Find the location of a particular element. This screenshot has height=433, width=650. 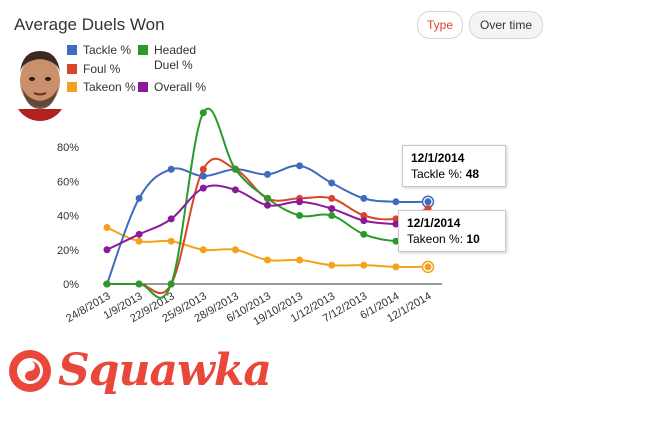

tooltip-takeon: 12/1/2014 Takeon %: 10 is located at coordinates (452, 231).